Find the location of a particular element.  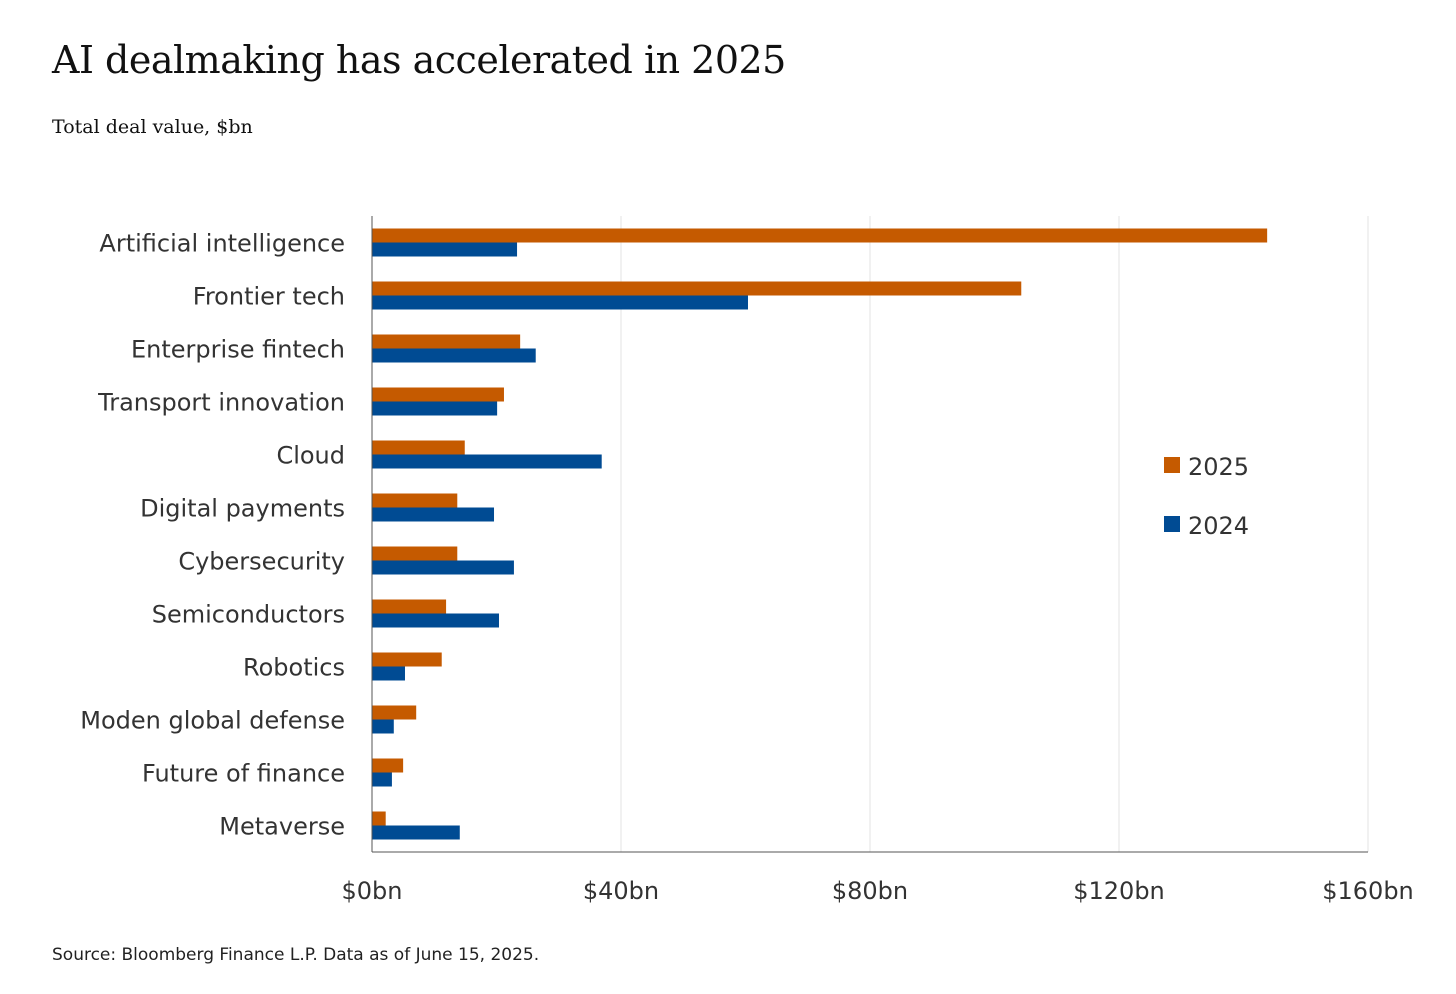

category-label: Cybersecurity is located at coordinates (261, 562).